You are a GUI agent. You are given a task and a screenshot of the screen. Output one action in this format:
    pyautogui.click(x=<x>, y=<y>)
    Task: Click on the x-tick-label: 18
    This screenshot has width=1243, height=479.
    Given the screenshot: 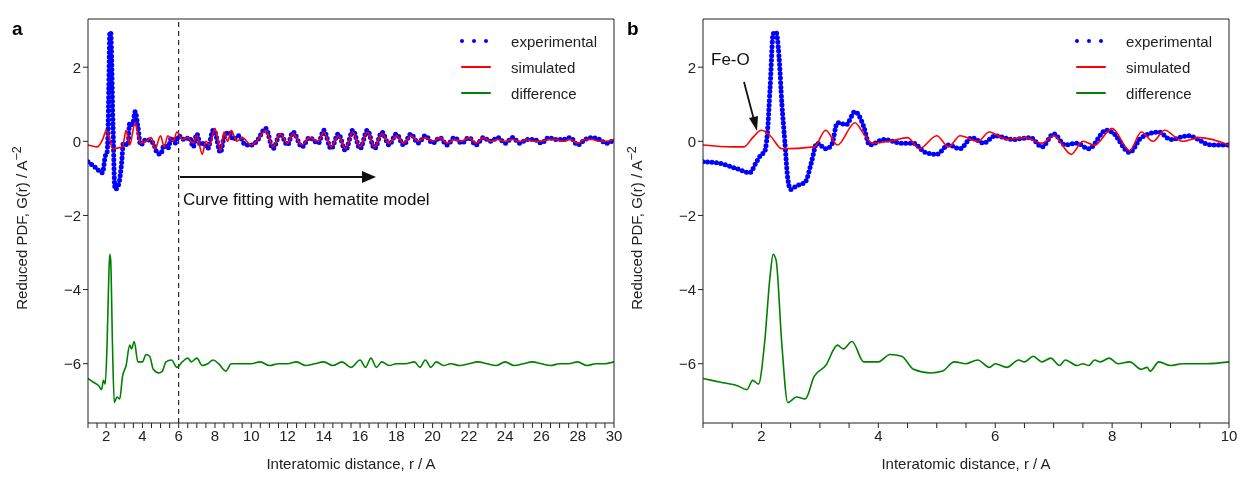 What is the action you would take?
    pyautogui.click(x=396, y=435)
    